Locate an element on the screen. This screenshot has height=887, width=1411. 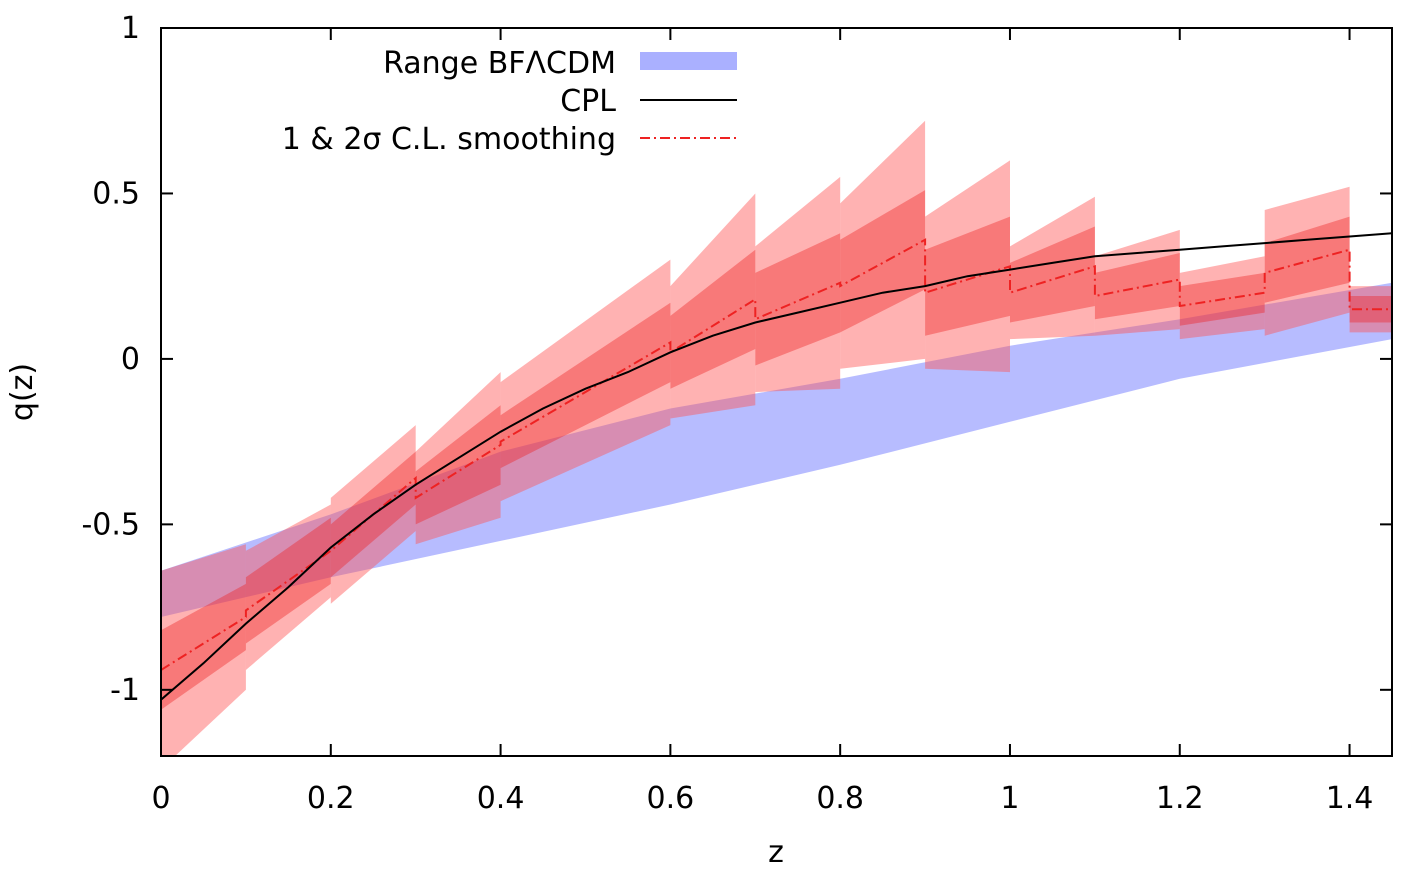
legend-swatch-lcdm is located at coordinates (688, 61).